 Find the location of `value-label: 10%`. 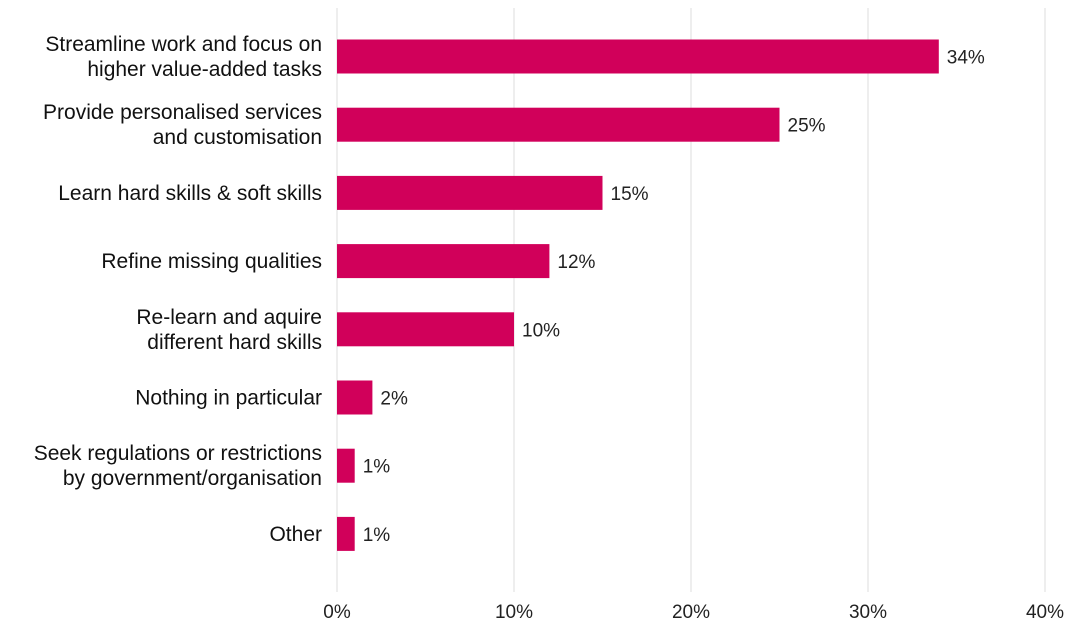

value-label: 10% is located at coordinates (541, 330).